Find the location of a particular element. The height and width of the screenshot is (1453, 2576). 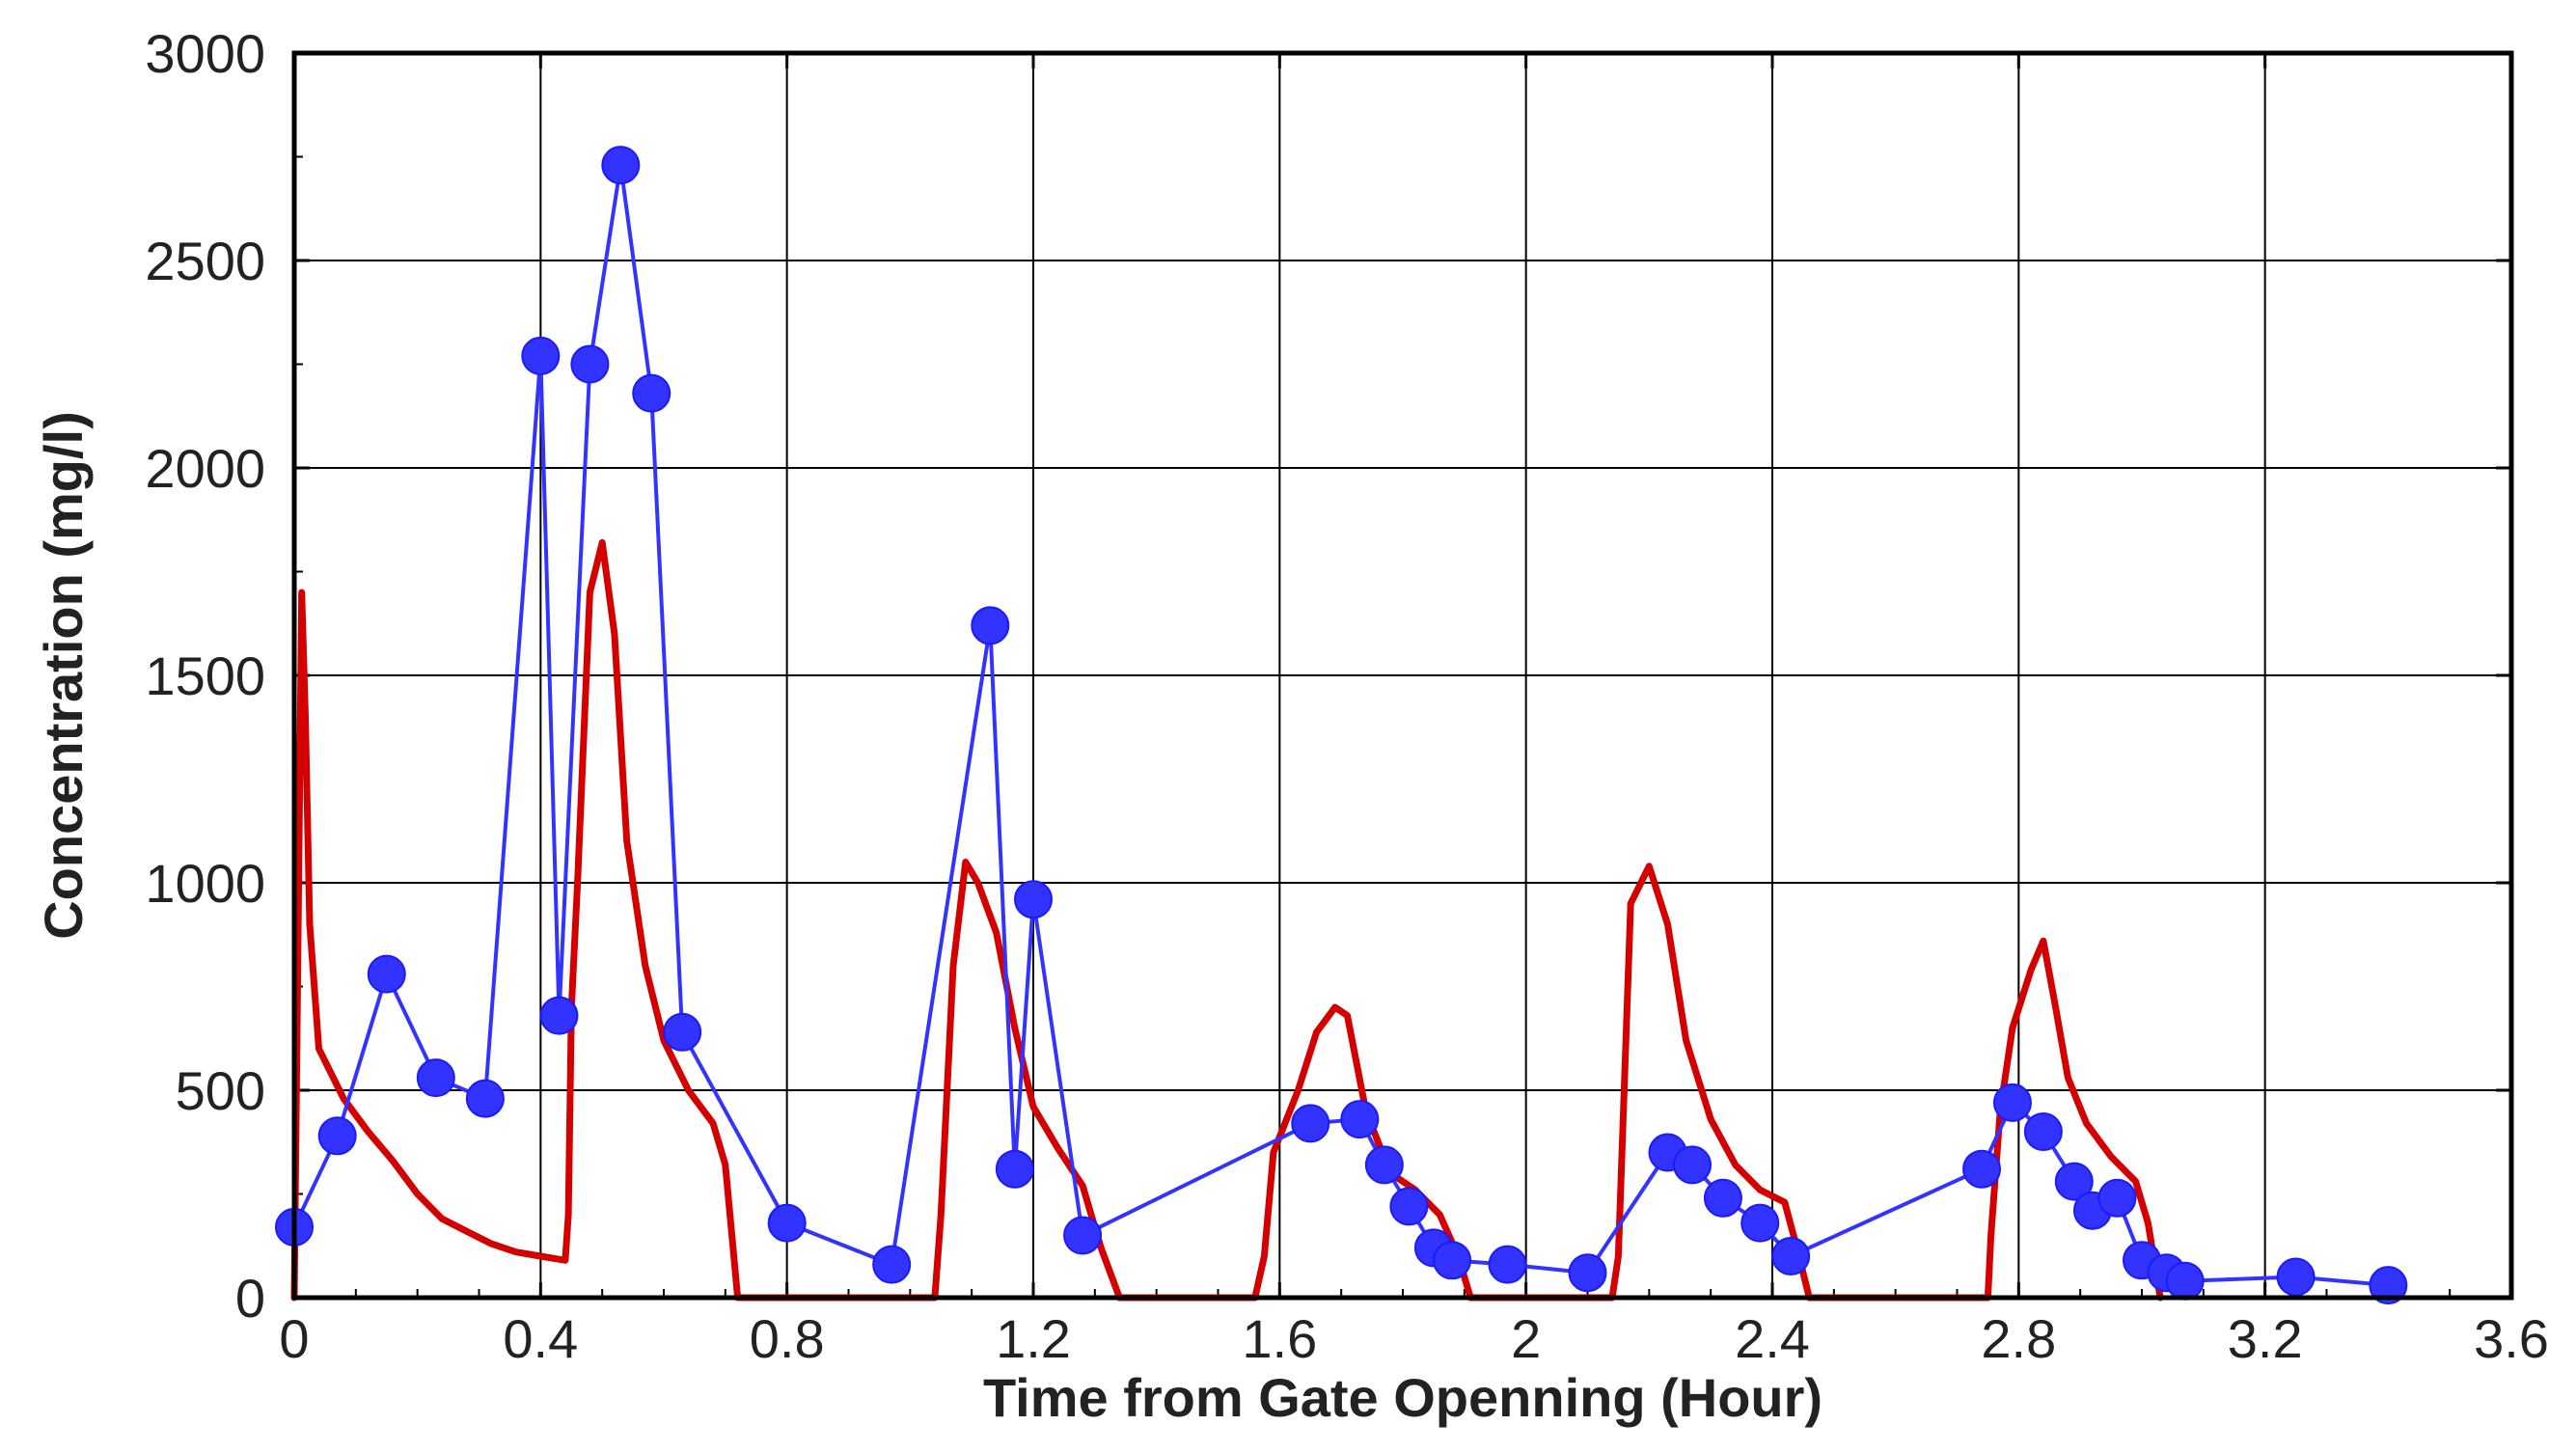

x-tick-label: 2 is located at coordinates (1526, 1338).